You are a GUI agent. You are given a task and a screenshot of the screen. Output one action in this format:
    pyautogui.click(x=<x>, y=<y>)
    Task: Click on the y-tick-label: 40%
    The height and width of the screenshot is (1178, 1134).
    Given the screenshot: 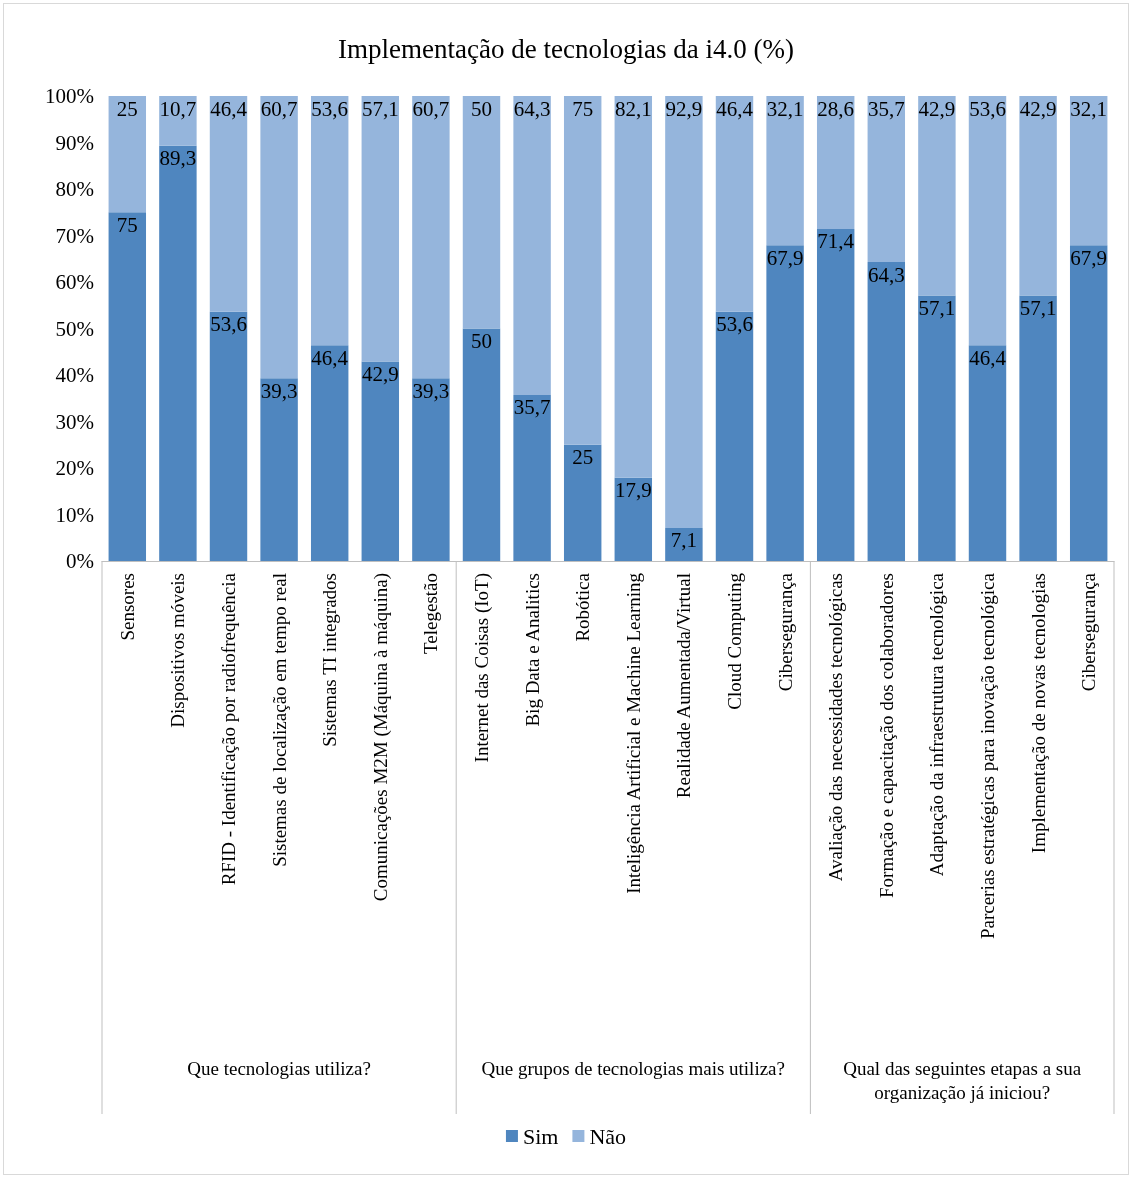 What is the action you would take?
    pyautogui.click(x=74, y=375)
    